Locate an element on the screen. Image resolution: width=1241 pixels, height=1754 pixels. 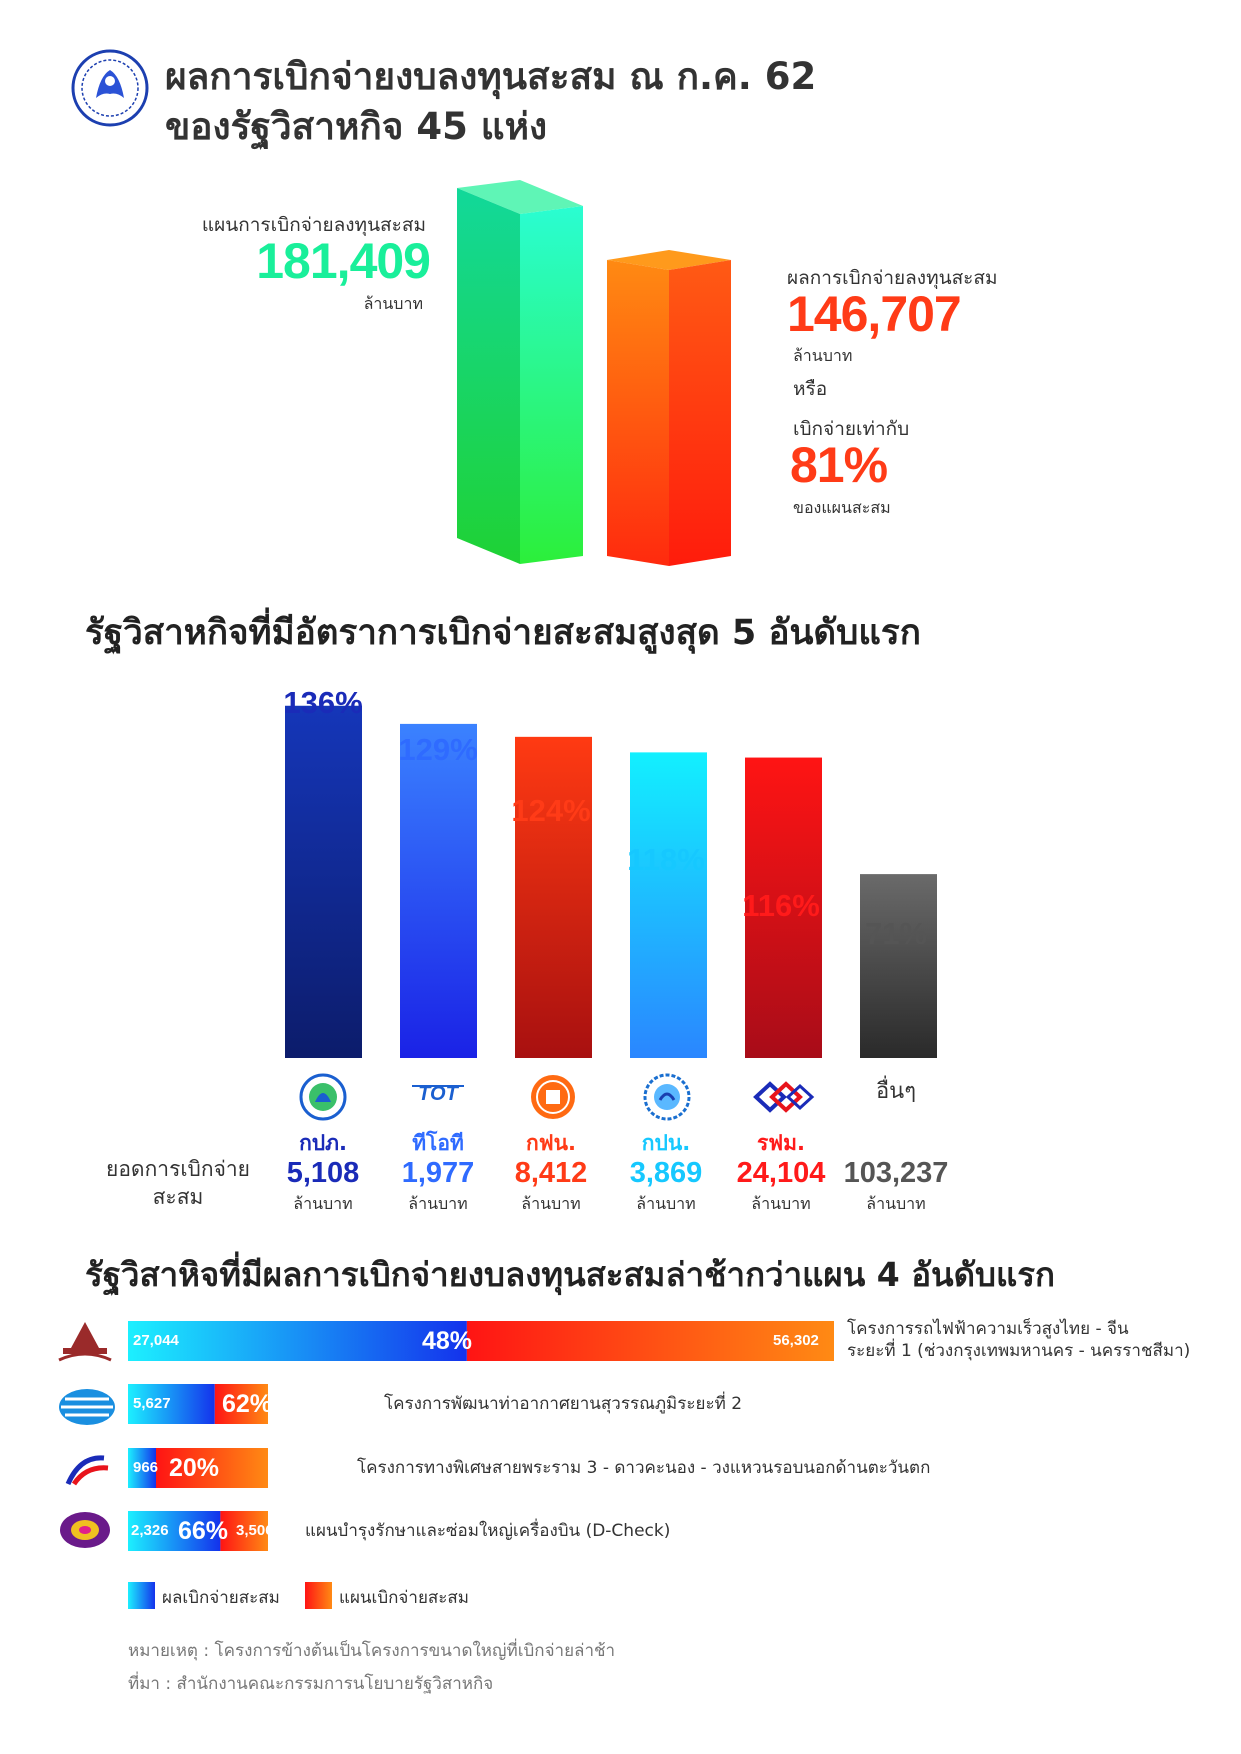
pct-label-3: 118% is located at coordinates (666, 859).